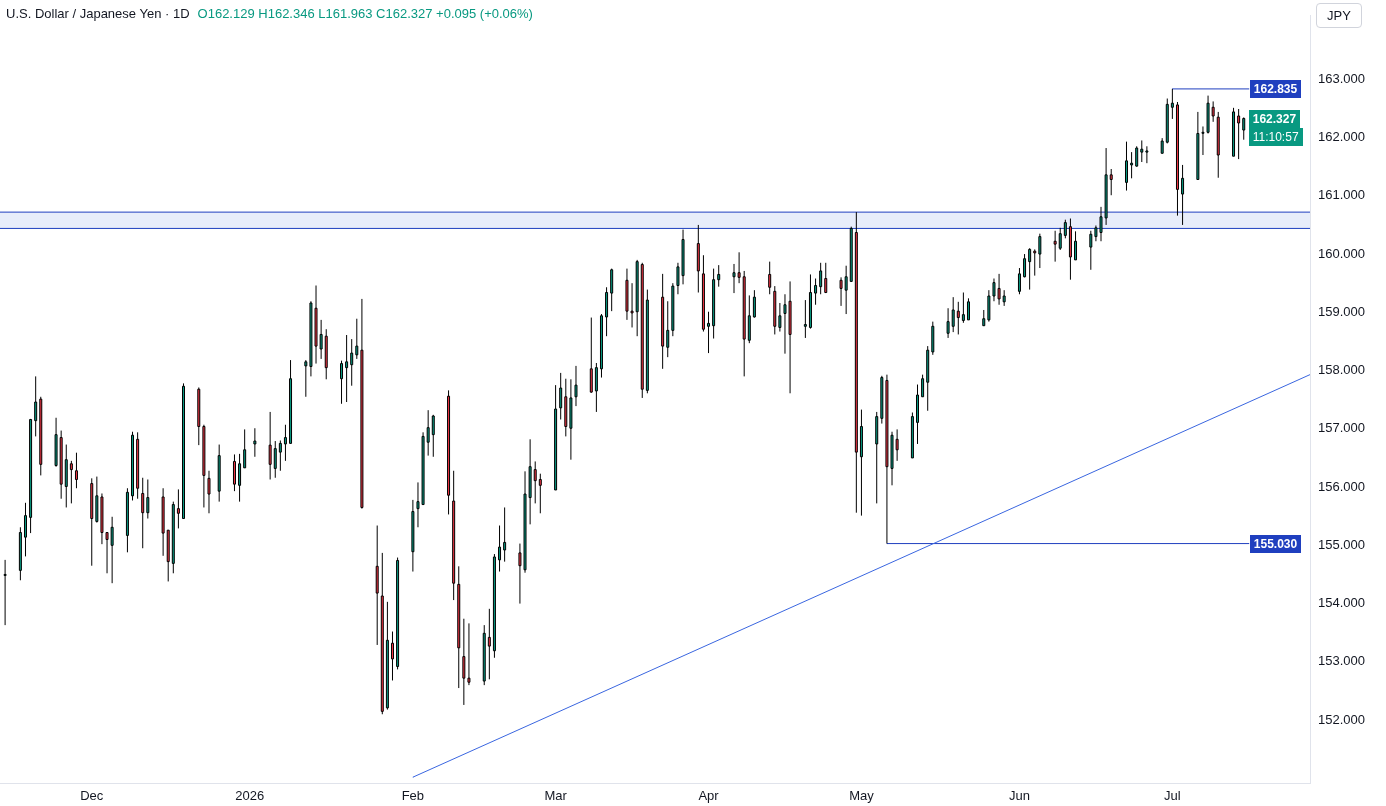 The image size is (1386, 806). I want to click on y-tick-label: 156.000, so click(1341, 486).